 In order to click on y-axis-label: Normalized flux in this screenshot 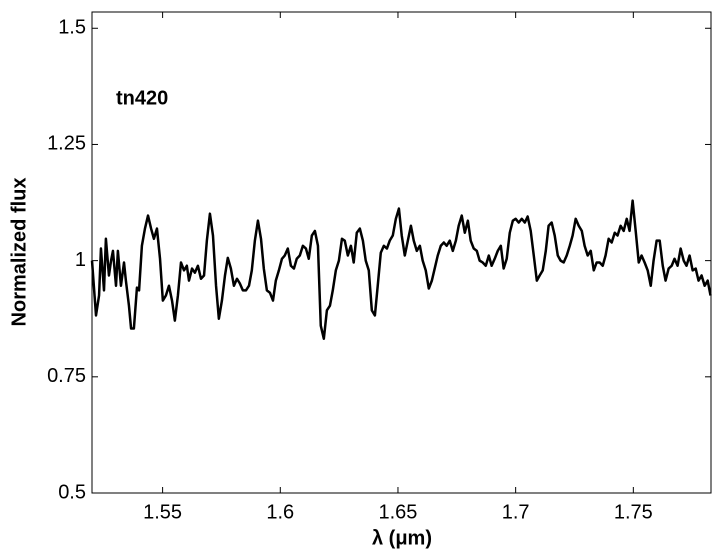, I will do `click(19, 252)`.